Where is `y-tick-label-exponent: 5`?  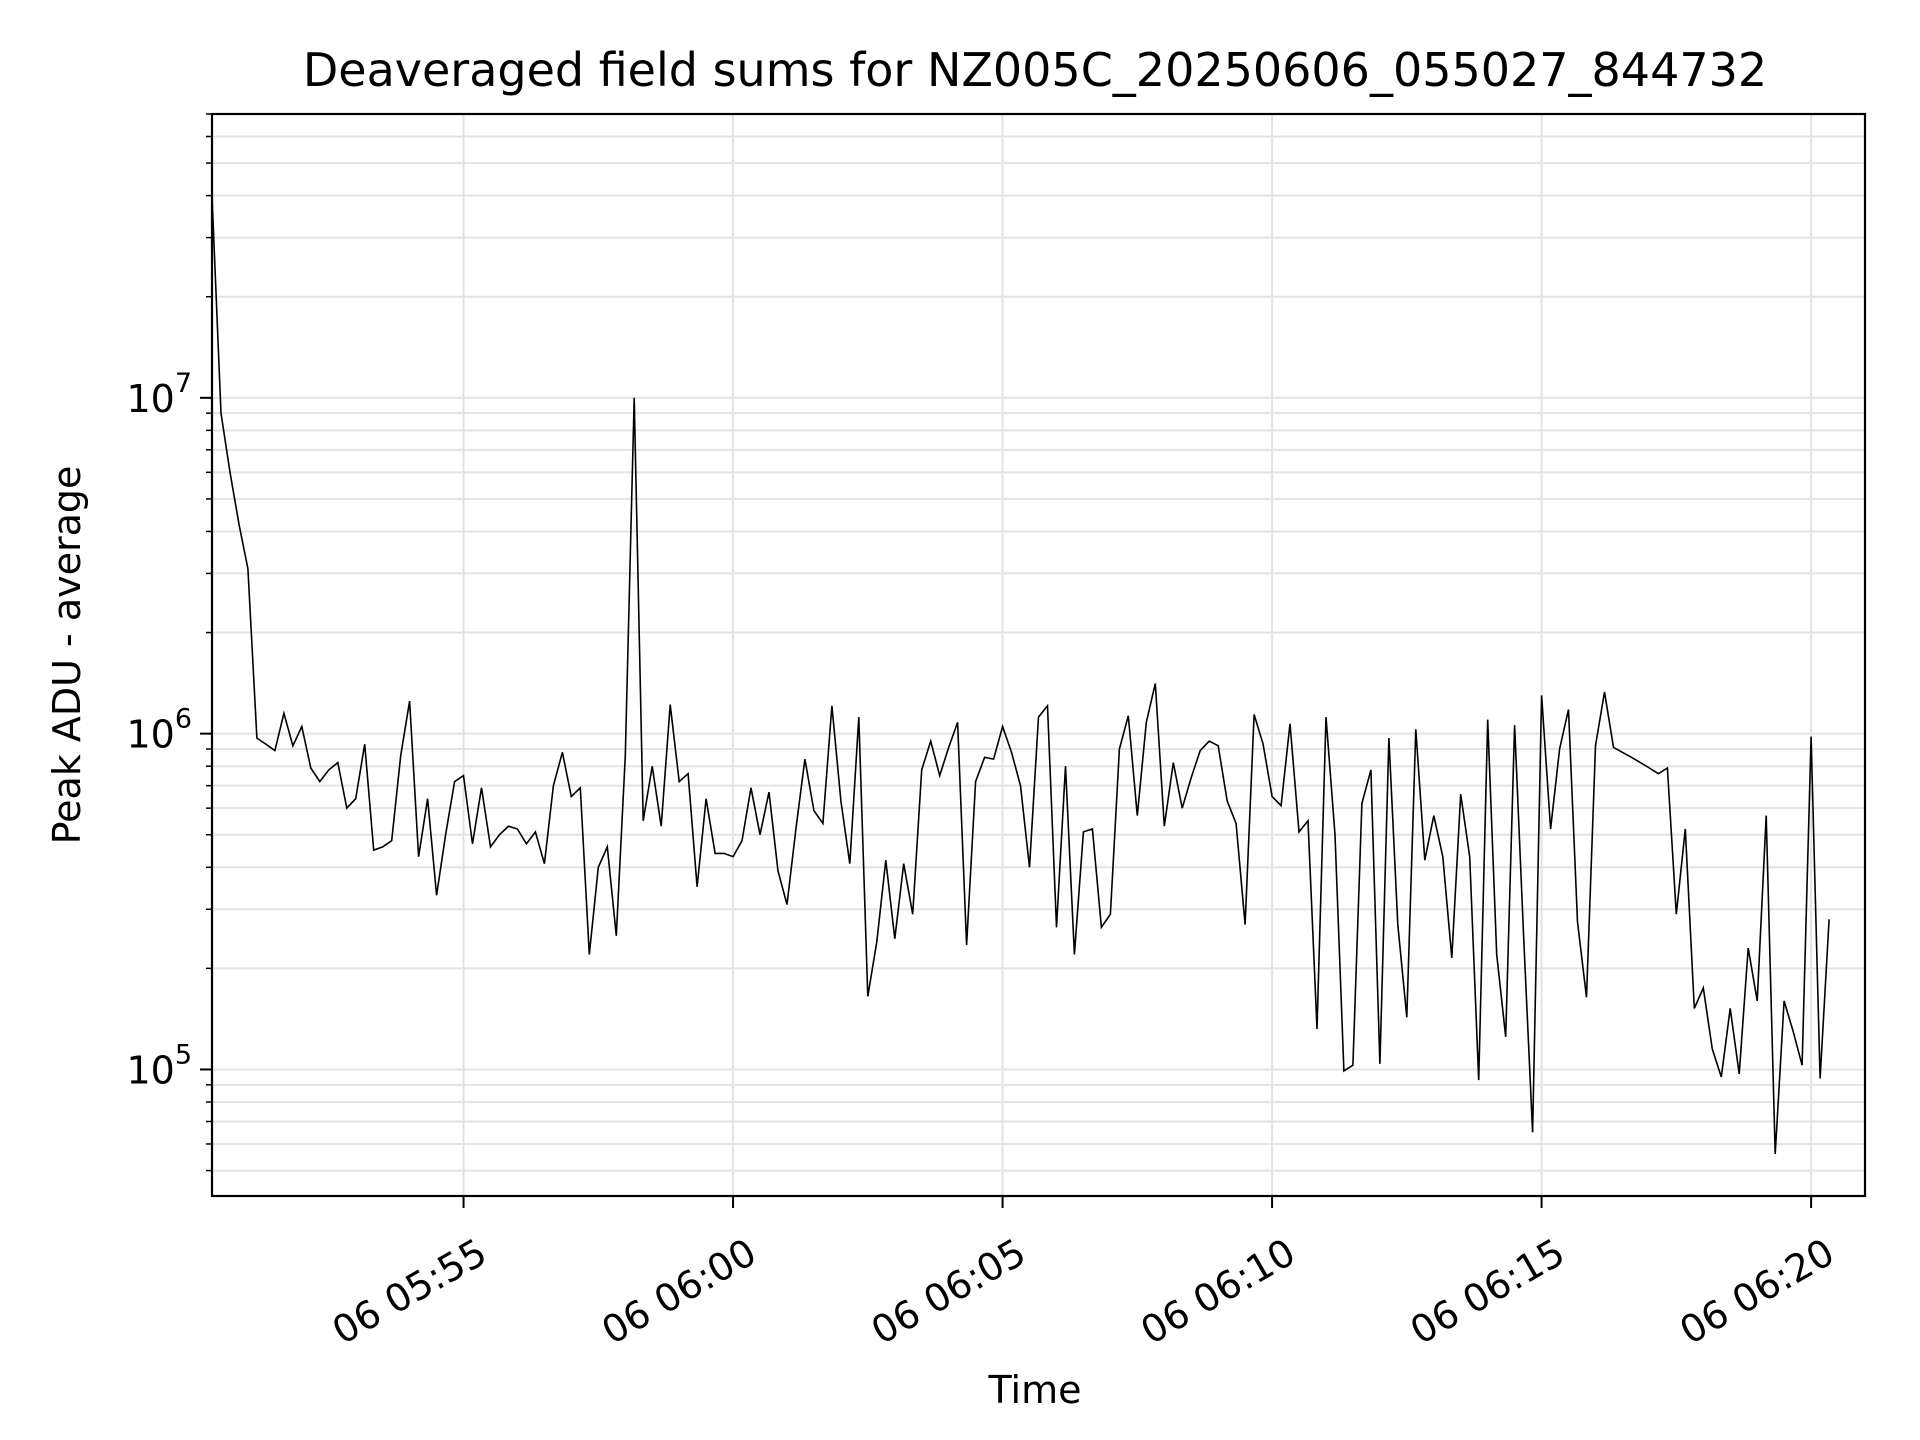 y-tick-label-exponent: 5 is located at coordinates (183, 1054).